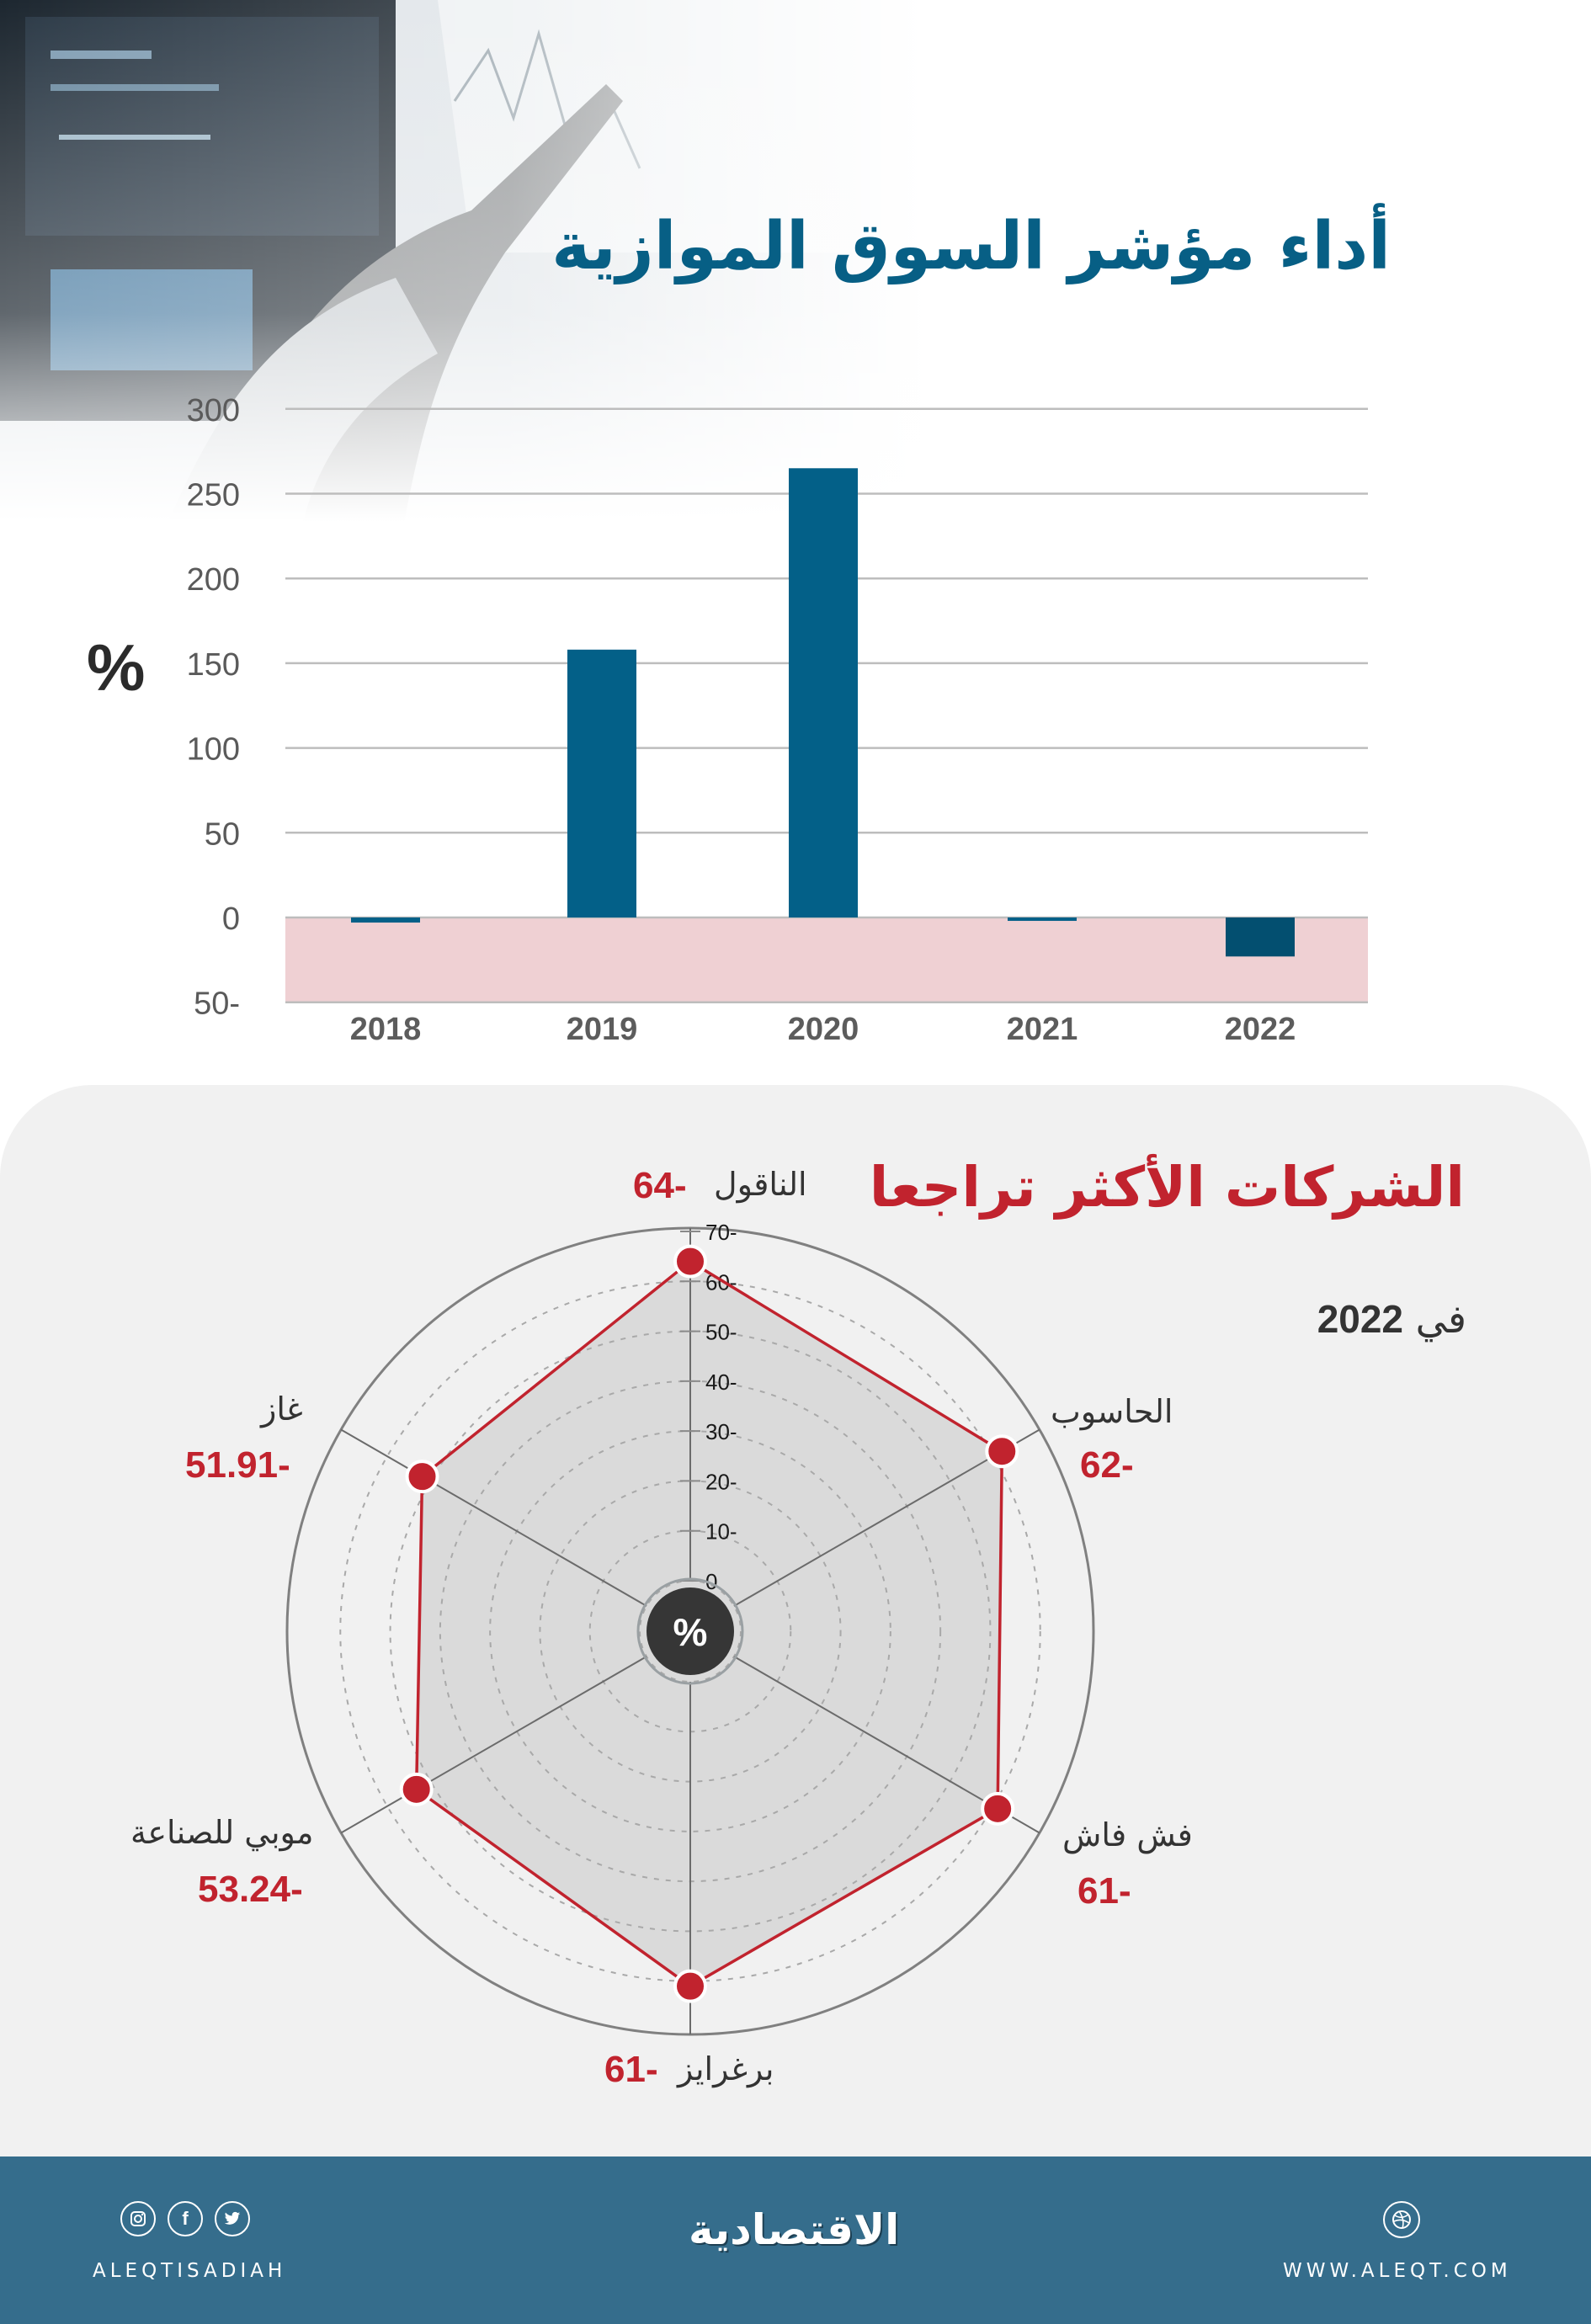 Image resolution: width=1591 pixels, height=2324 pixels. I want to click on radar-value-mobi: 53.24-, so click(250, 1889).